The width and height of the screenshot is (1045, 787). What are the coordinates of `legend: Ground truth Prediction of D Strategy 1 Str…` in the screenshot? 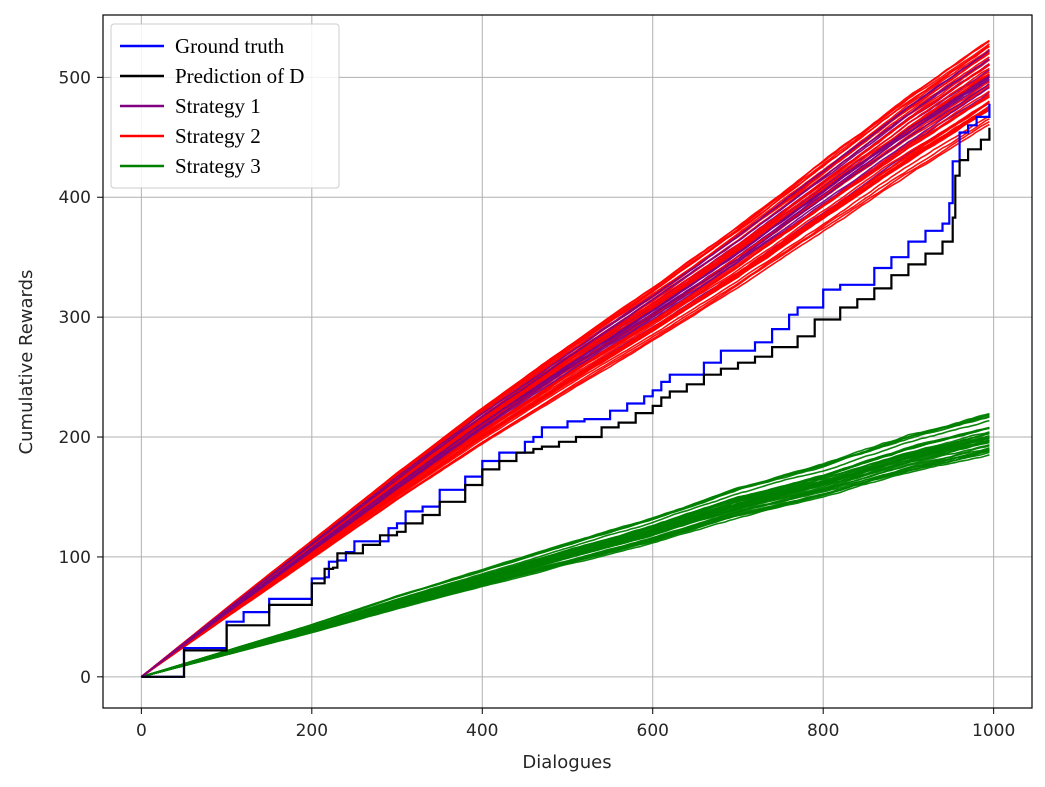 It's located at (225, 106).